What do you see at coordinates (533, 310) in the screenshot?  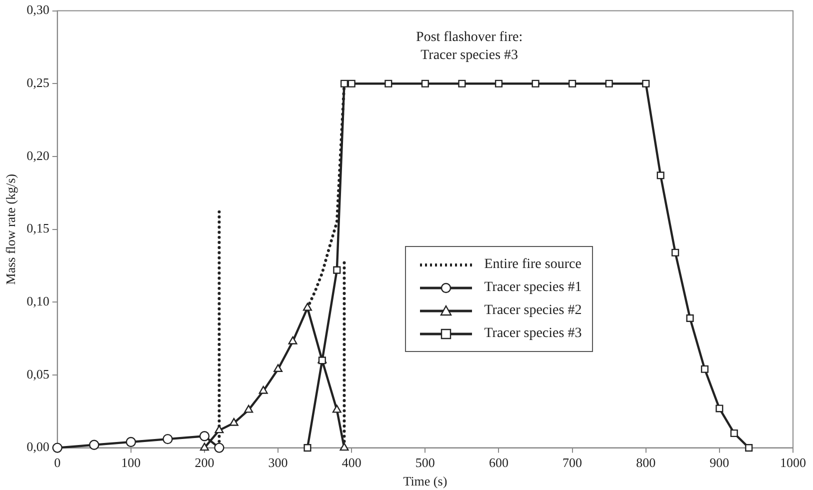 I see `legend-label: Tracer species #2` at bounding box center [533, 310].